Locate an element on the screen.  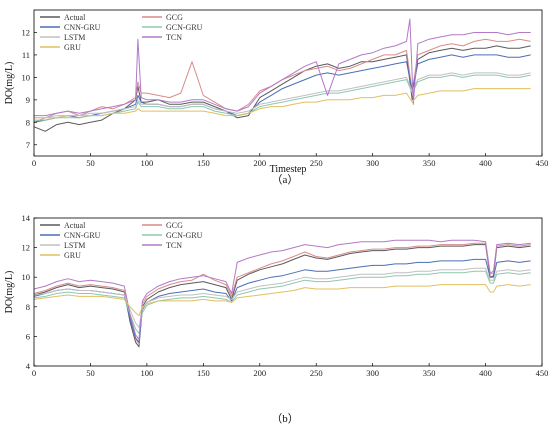
caption-b: （b） is located at coordinates (285, 418).